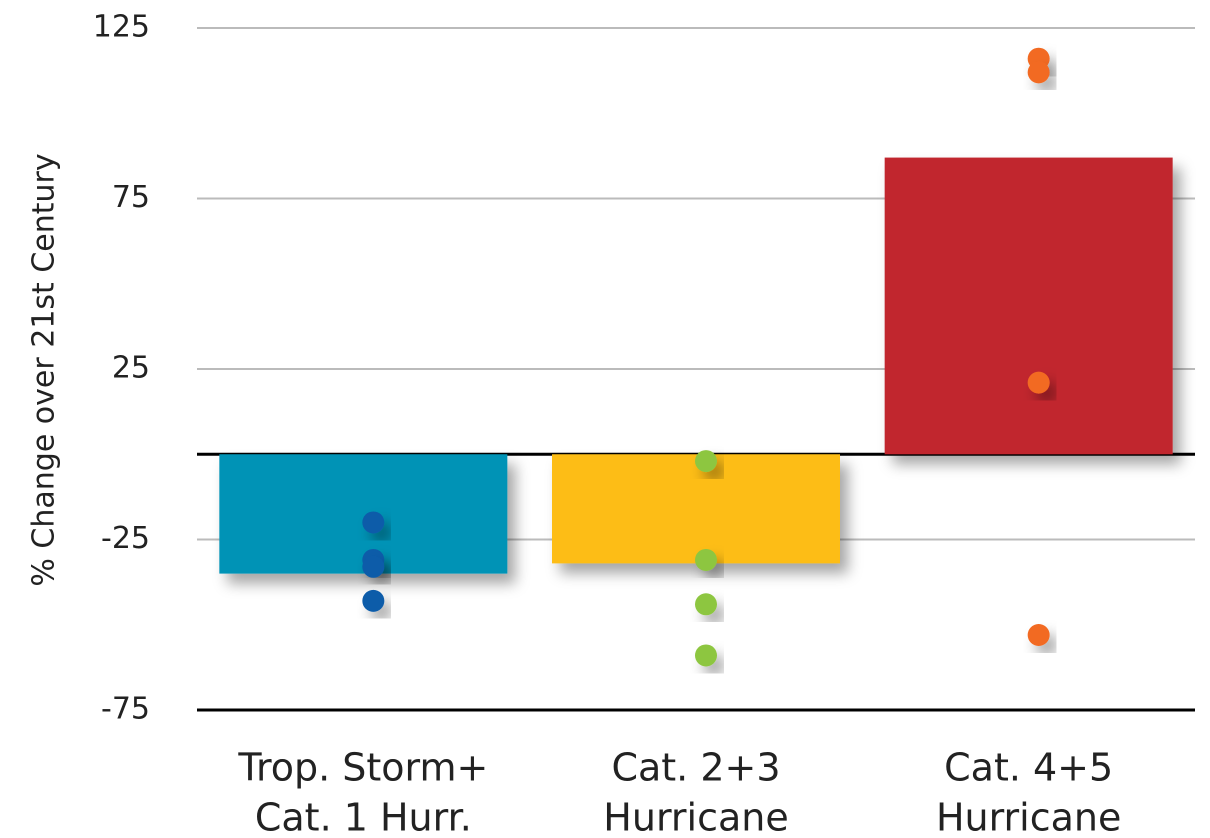 The width and height of the screenshot is (1210, 838). Describe the element at coordinates (695, 768) in the screenshot. I see `x-tick-label: Cat. 2+3` at that location.